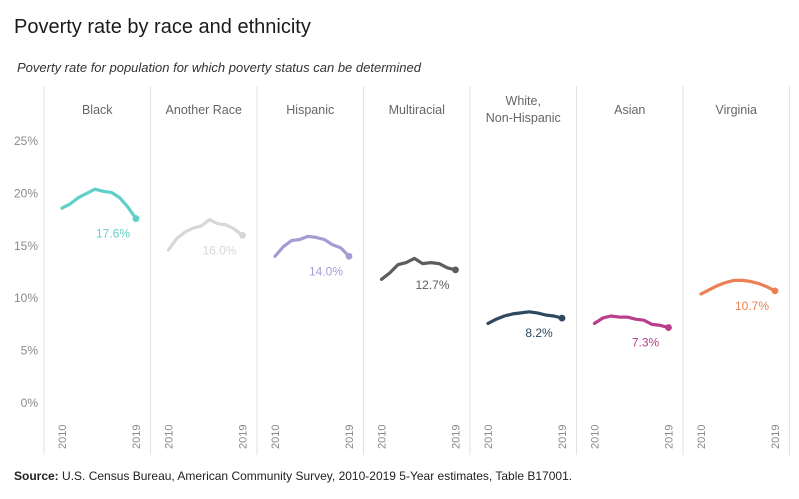 The width and height of the screenshot is (799, 499). I want to click on end-point-asian, so click(668, 327).